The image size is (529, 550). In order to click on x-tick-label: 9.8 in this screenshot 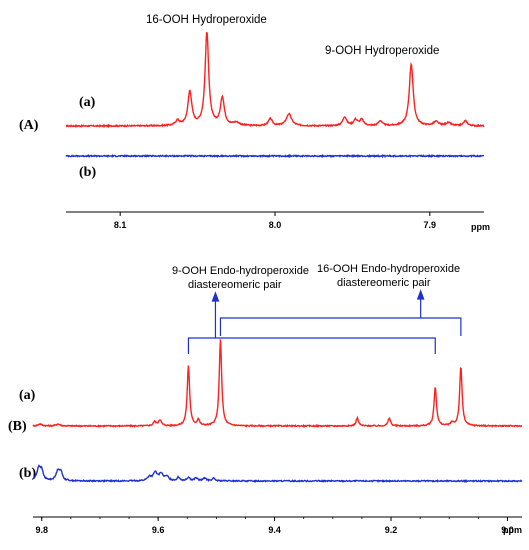, I will do `click(41, 530)`.